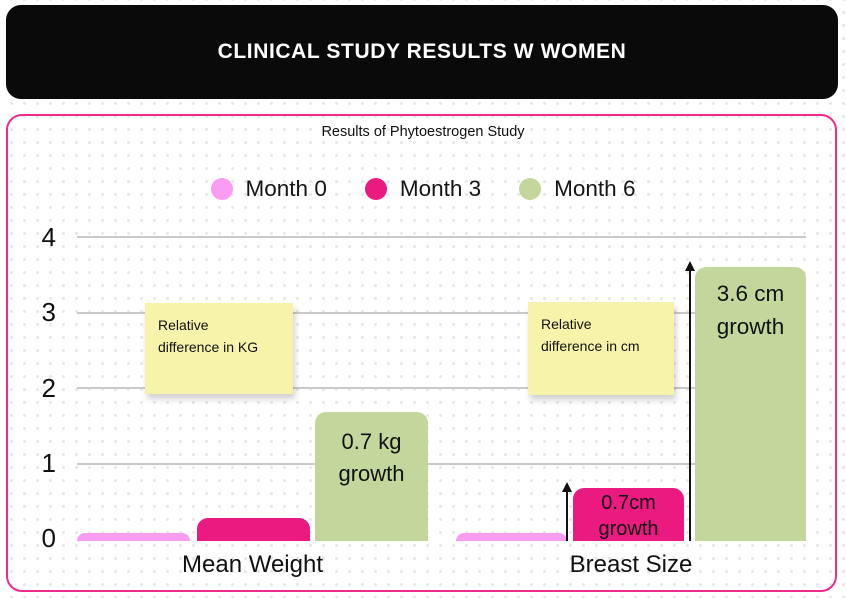 The height and width of the screenshot is (598, 846). I want to click on header-title: CLINICAL STUDY RESULTS W WOMEN, so click(422, 51).